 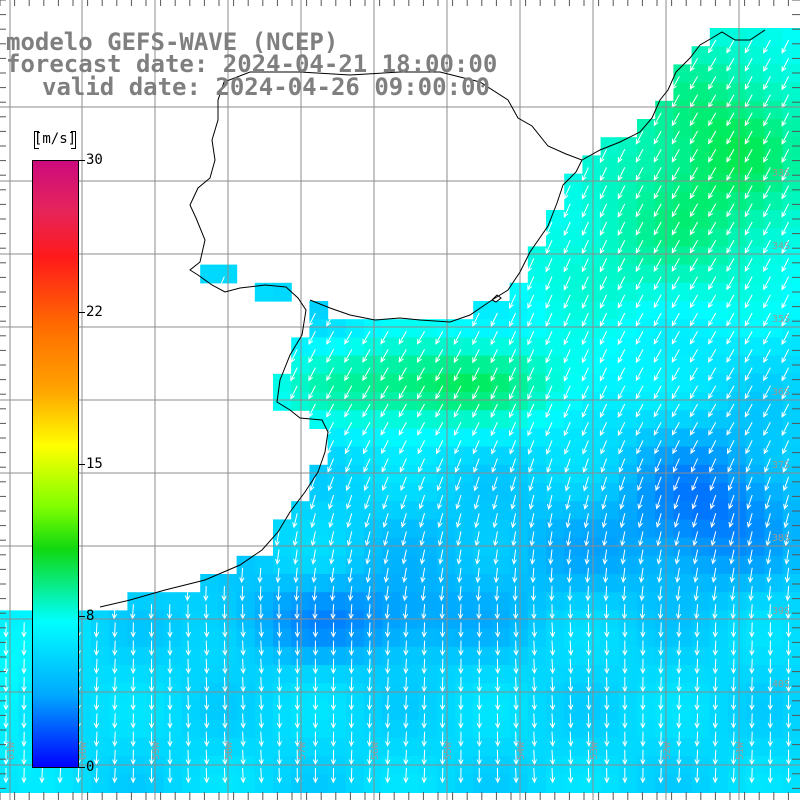 I want to click on lat-label: 34S, so click(x=781, y=246).